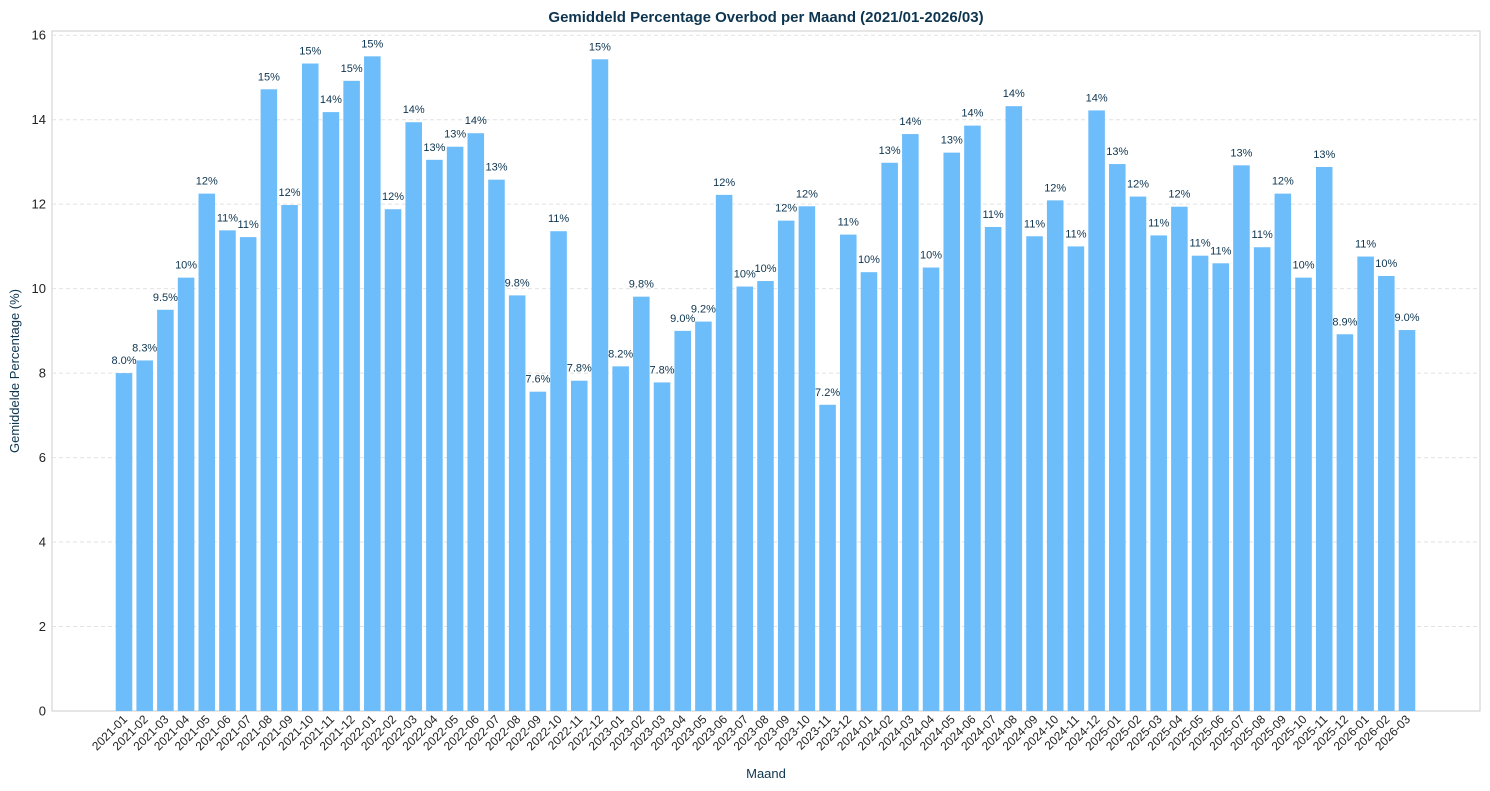  I want to click on data-label: 8.3%, so click(144, 348).